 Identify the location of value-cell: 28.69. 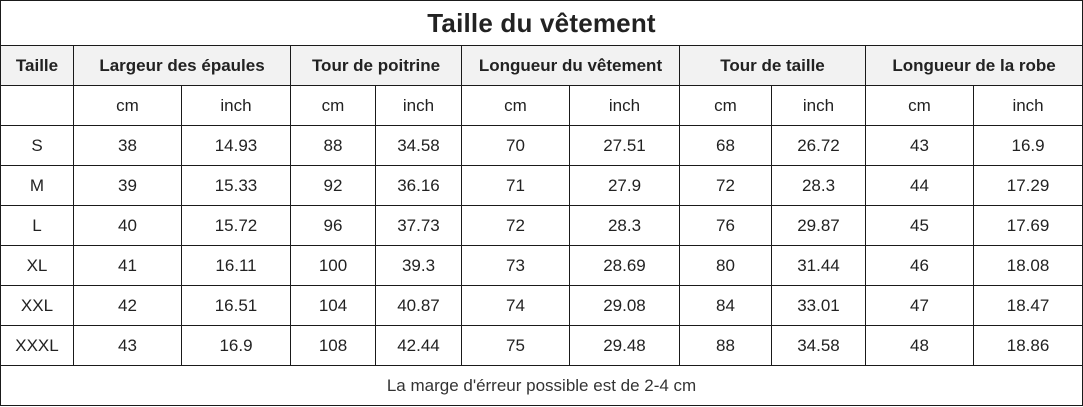
(624, 265).